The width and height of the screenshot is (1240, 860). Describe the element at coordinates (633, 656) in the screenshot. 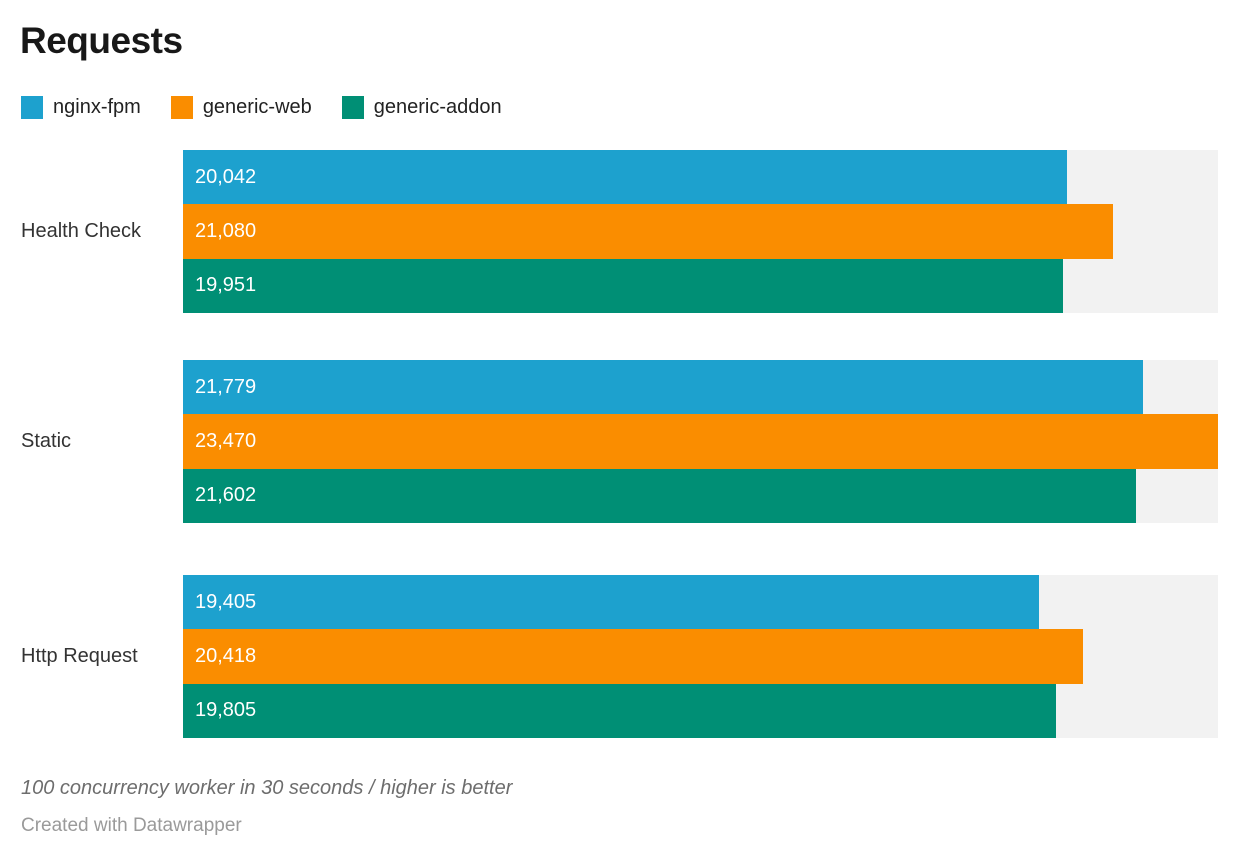

I see `bar-generic-web: 20,418` at that location.